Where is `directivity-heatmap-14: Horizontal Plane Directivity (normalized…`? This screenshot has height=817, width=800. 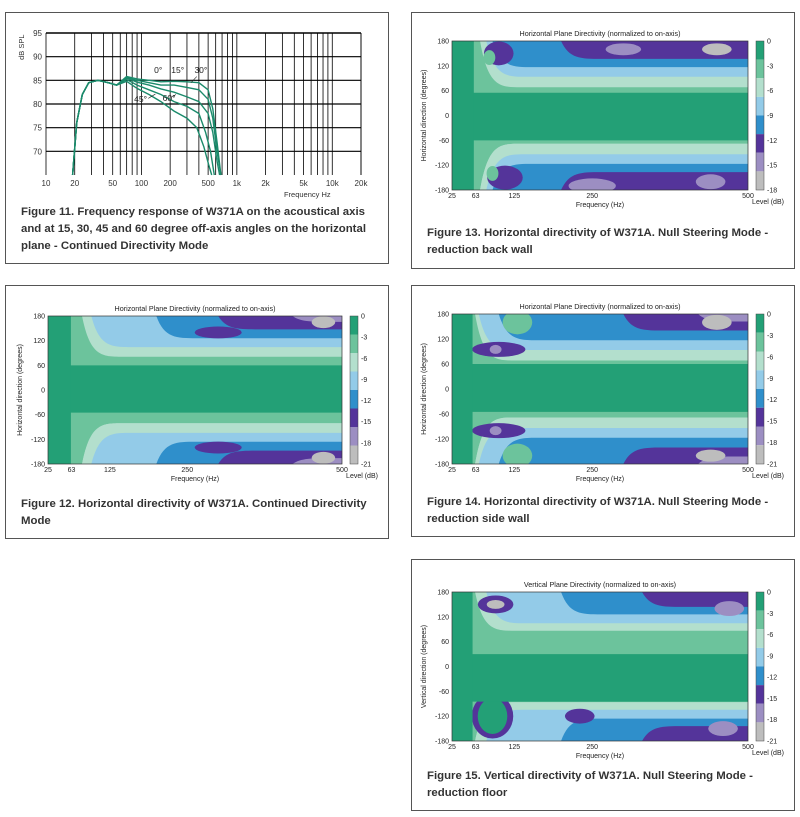
directivity-heatmap-14: Horizontal Plane Directivity (normalized… is located at coordinates (602, 392).